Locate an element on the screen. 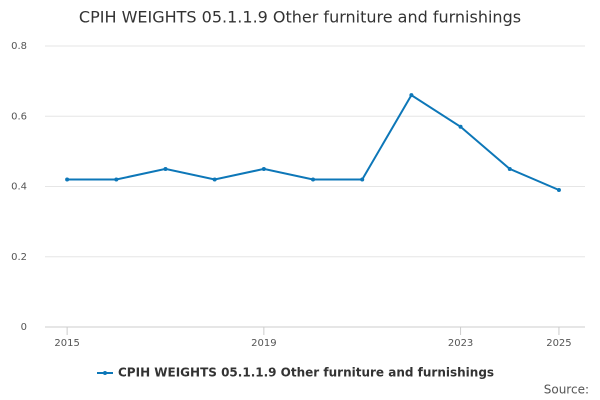  x-tick-label: 2019 is located at coordinates (263, 343).